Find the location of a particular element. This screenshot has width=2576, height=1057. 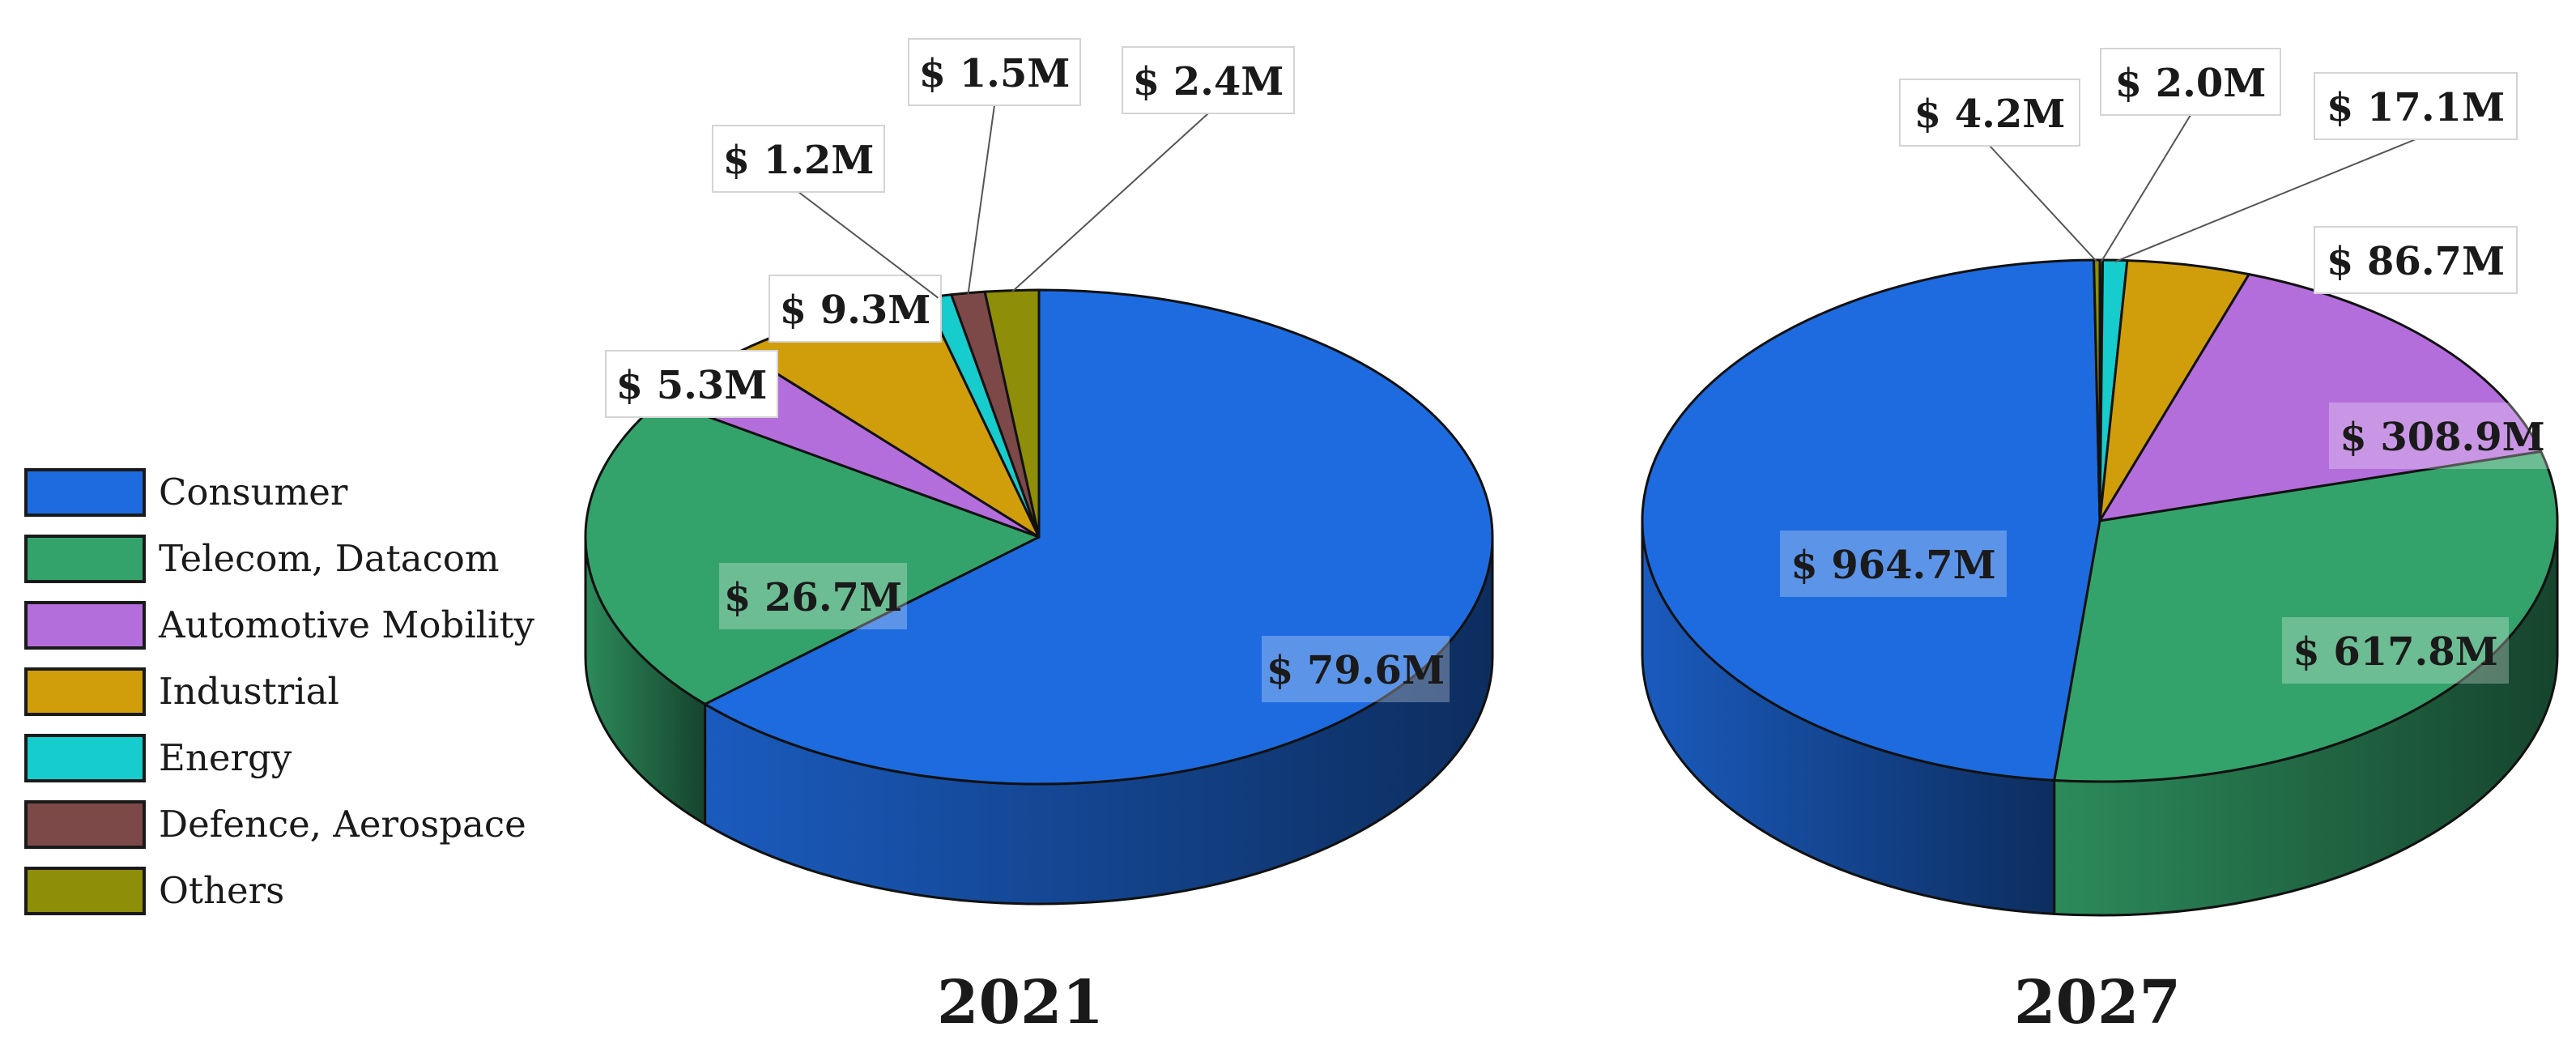

data-label-others: $ 4.2M is located at coordinates (1990, 115).